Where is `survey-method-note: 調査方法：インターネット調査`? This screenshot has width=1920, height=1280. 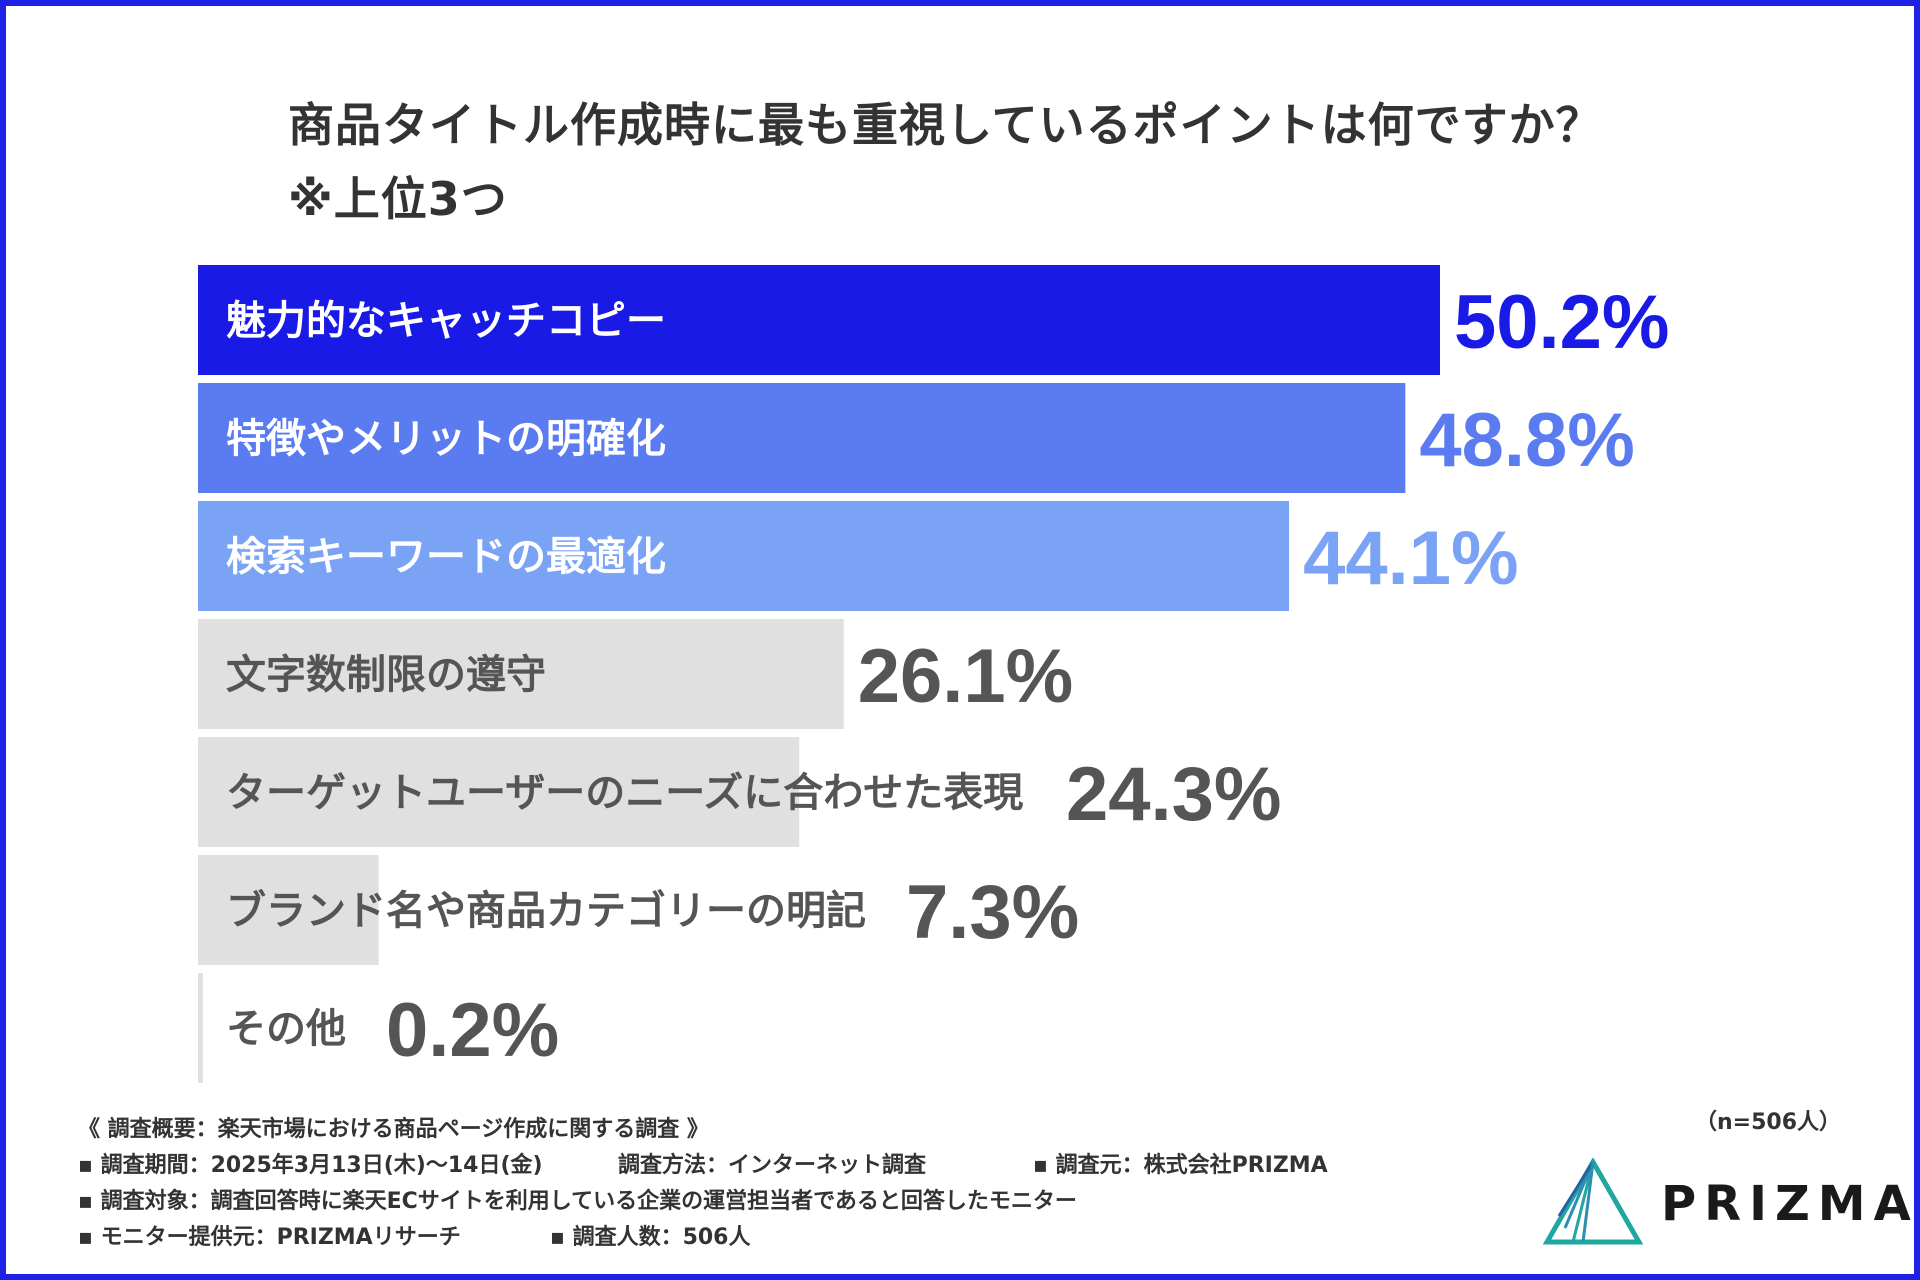
survey-method-note: 調査方法：インターネット調査 is located at coordinates (772, 1165).